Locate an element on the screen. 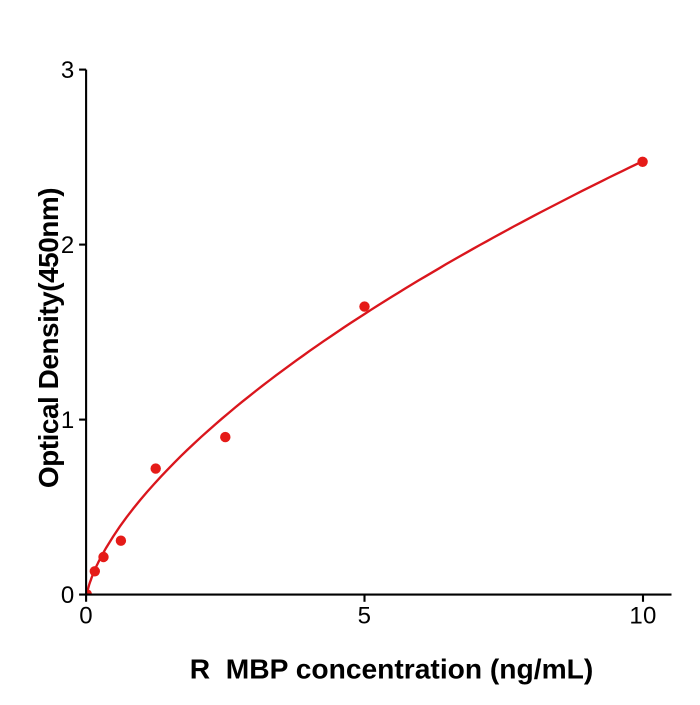 The height and width of the screenshot is (705, 700). svg-text: 10 is located at coordinates (642, 616).